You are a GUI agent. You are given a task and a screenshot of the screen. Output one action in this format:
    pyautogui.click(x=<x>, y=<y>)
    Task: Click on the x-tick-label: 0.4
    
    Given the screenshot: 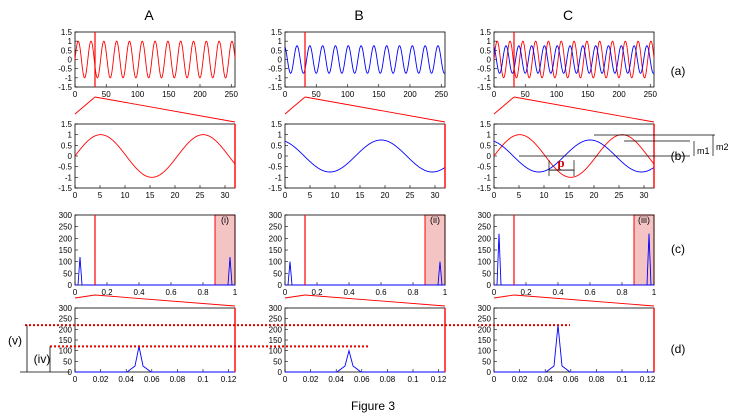 What is the action you would take?
    pyautogui.click(x=139, y=292)
    